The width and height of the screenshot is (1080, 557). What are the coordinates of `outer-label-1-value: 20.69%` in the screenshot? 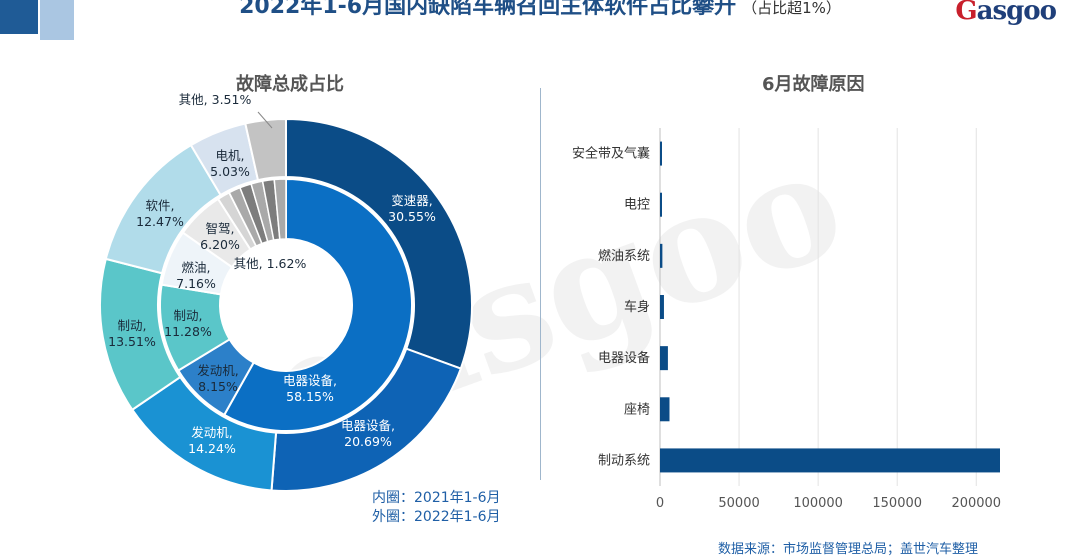 It's located at (368, 441).